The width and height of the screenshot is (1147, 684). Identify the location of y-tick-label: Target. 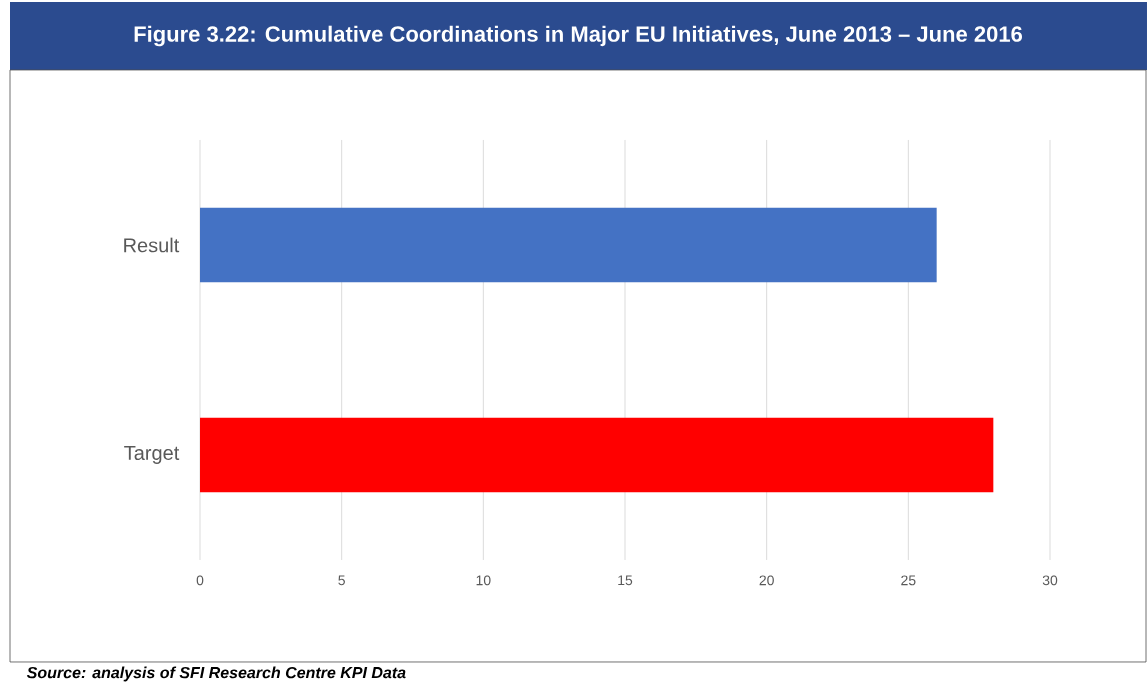
(152, 455).